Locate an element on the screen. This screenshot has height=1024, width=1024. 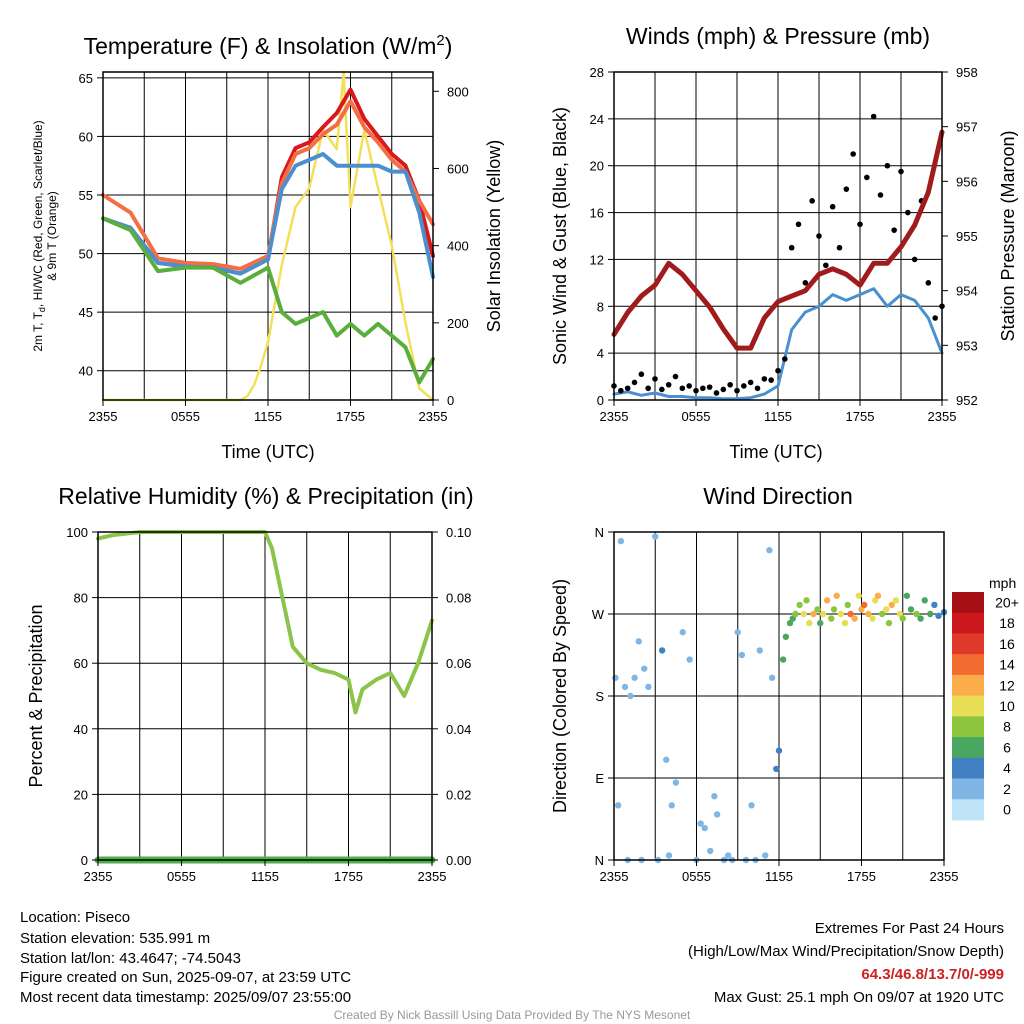
y-tick-label: S is located at coordinates (599, 696).